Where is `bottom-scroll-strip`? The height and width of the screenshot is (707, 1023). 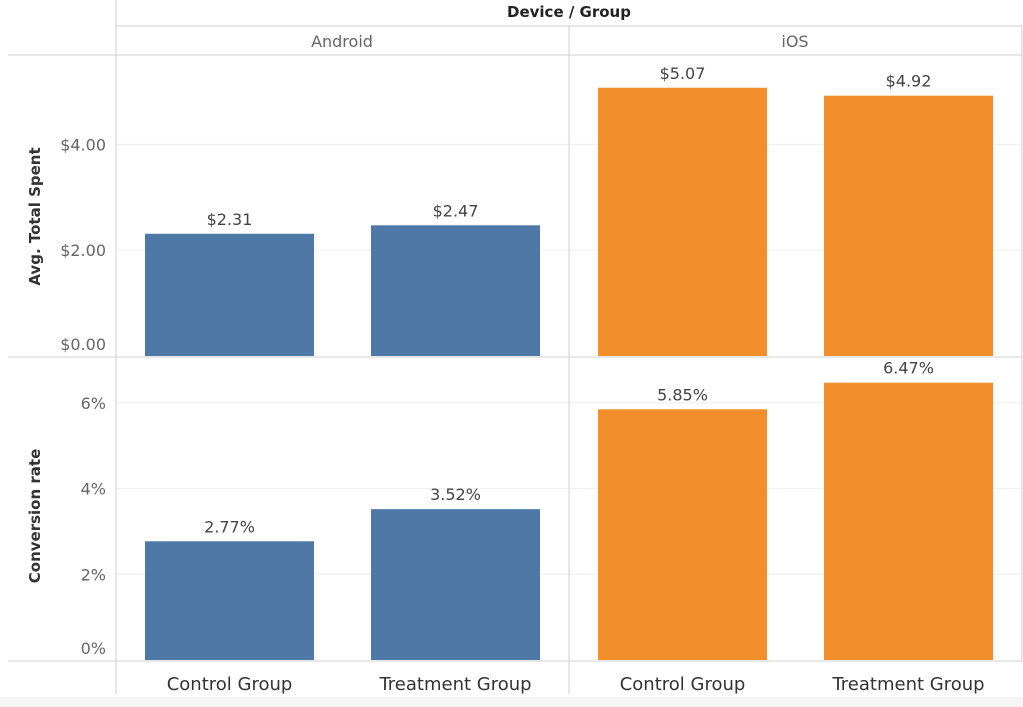 bottom-scroll-strip is located at coordinates (511, 702).